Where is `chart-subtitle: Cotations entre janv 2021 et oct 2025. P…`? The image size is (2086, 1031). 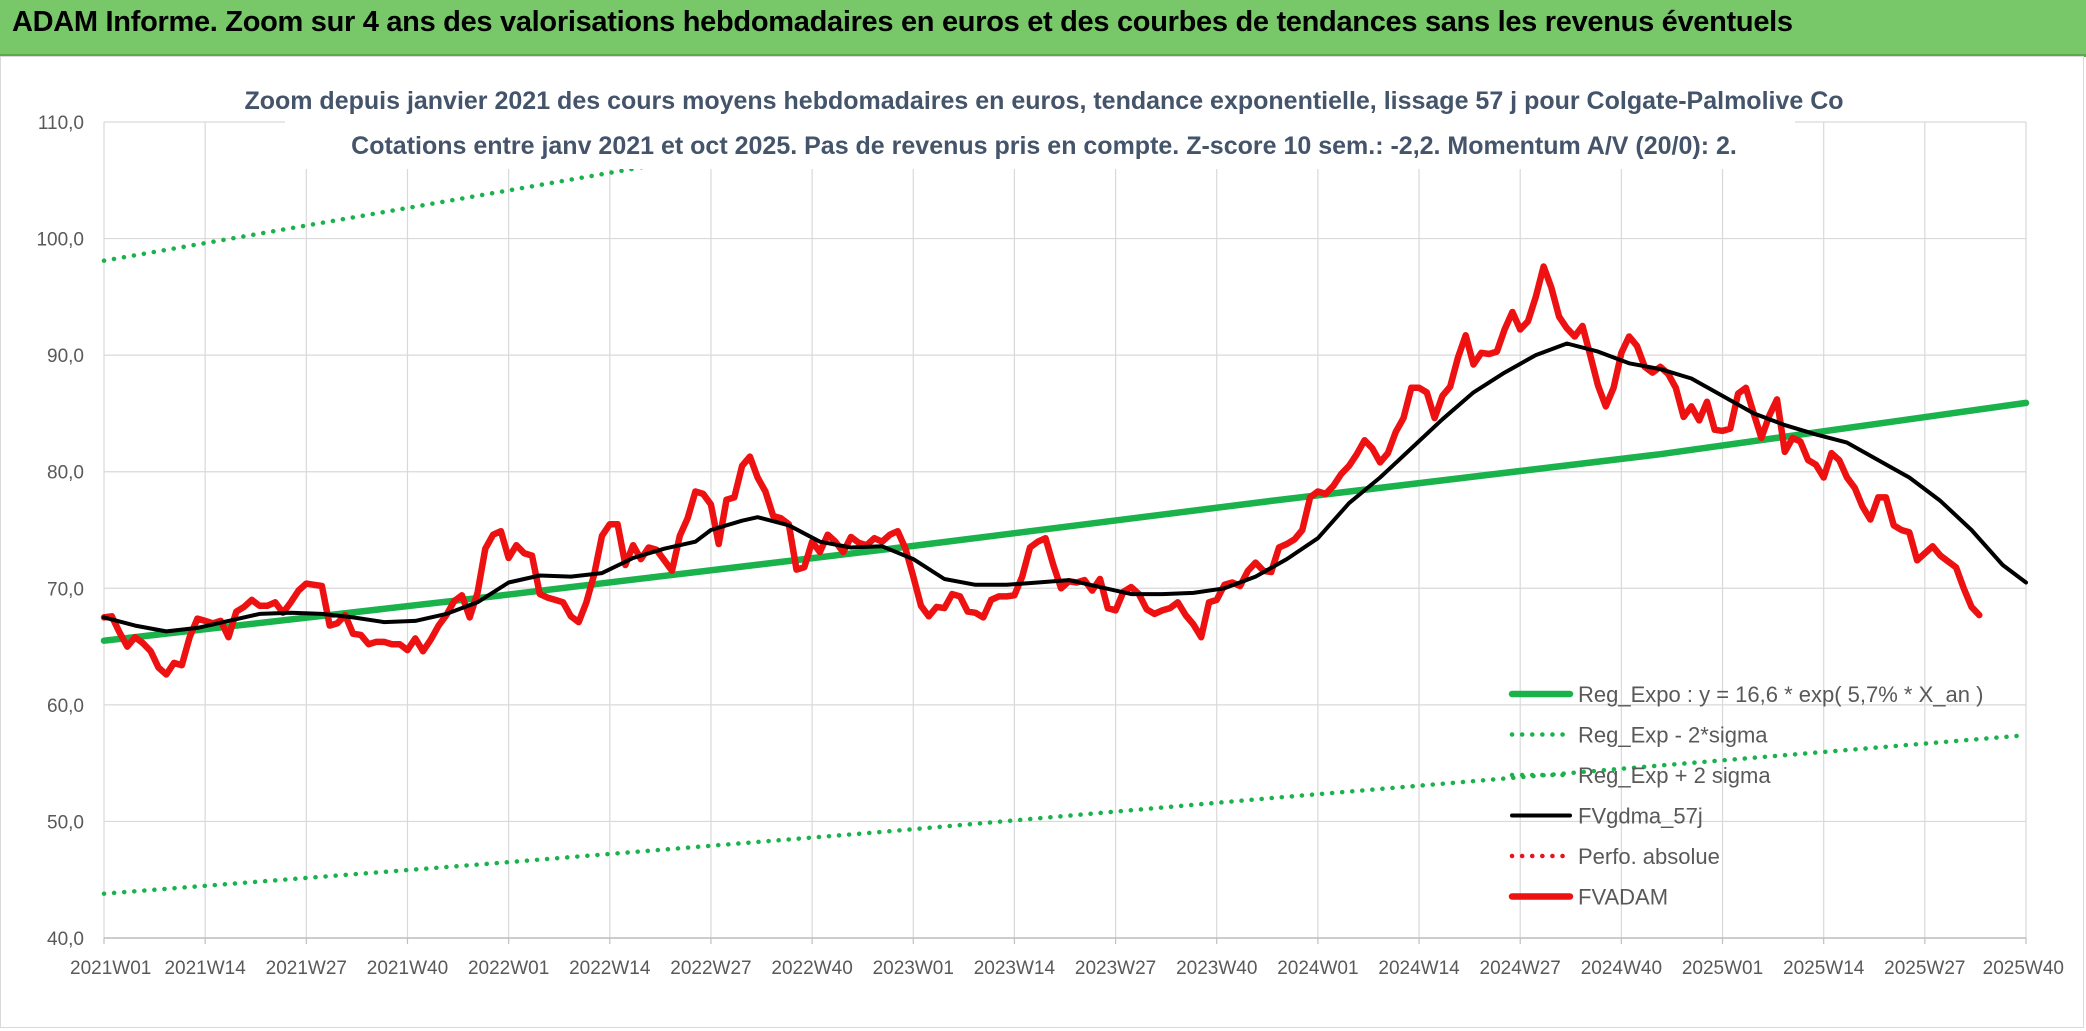
chart-subtitle: Cotations entre janv 2021 et oct 2025. P… is located at coordinates (1044, 146).